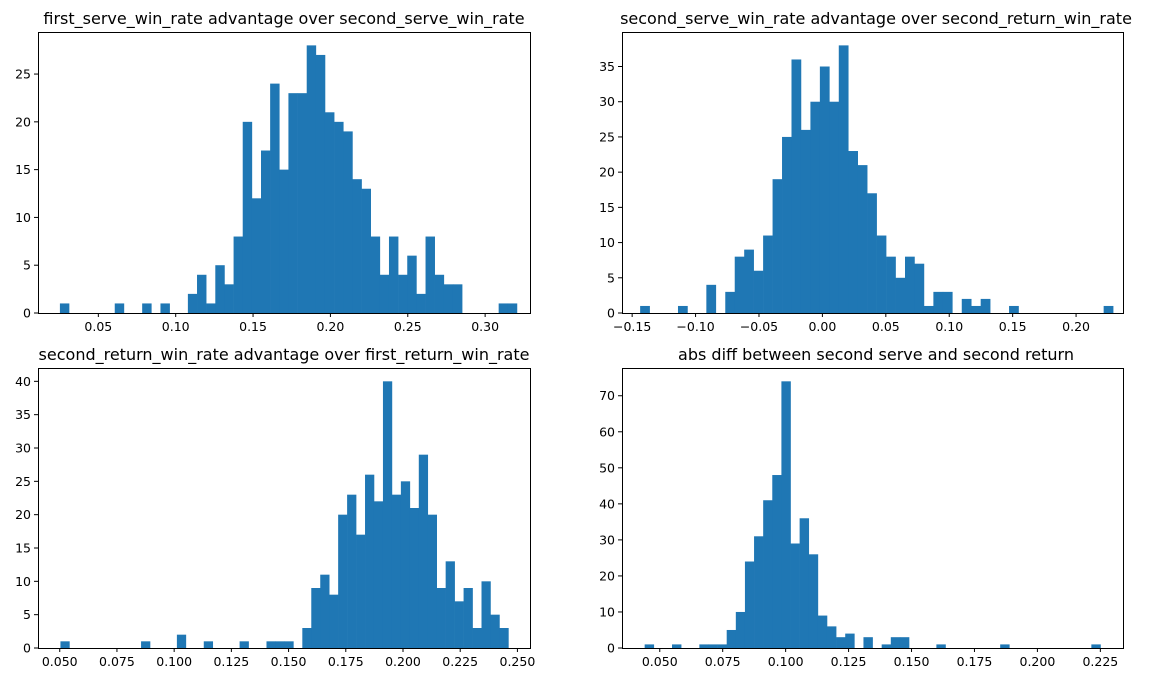  I want to click on x-tick-label: 0.200, so click(1038, 661).